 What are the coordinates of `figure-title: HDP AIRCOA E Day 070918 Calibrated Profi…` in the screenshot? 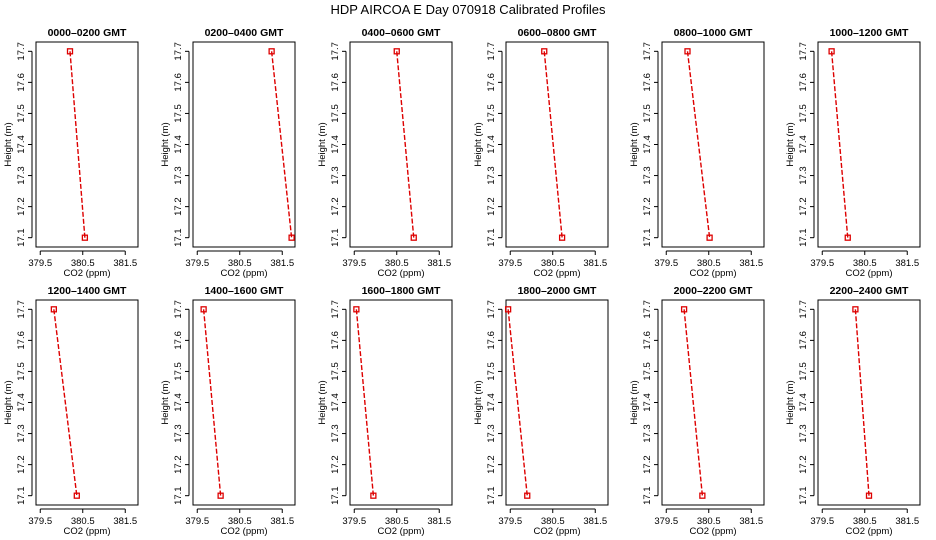 It's located at (468, 9).